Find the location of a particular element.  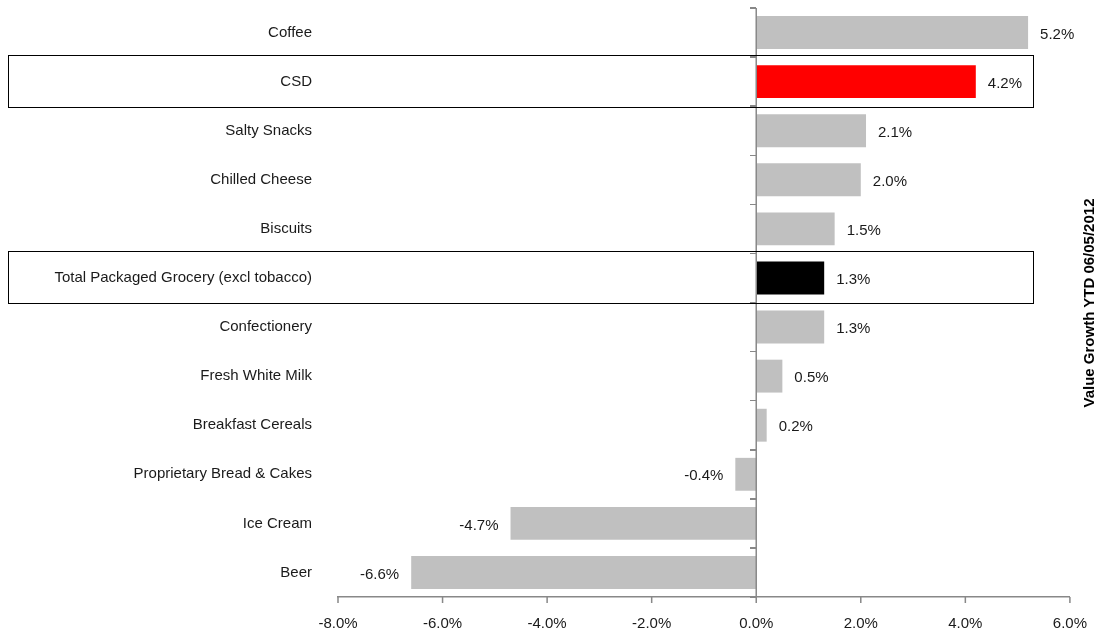

x-tick-label: -6.0% is located at coordinates (442, 623).